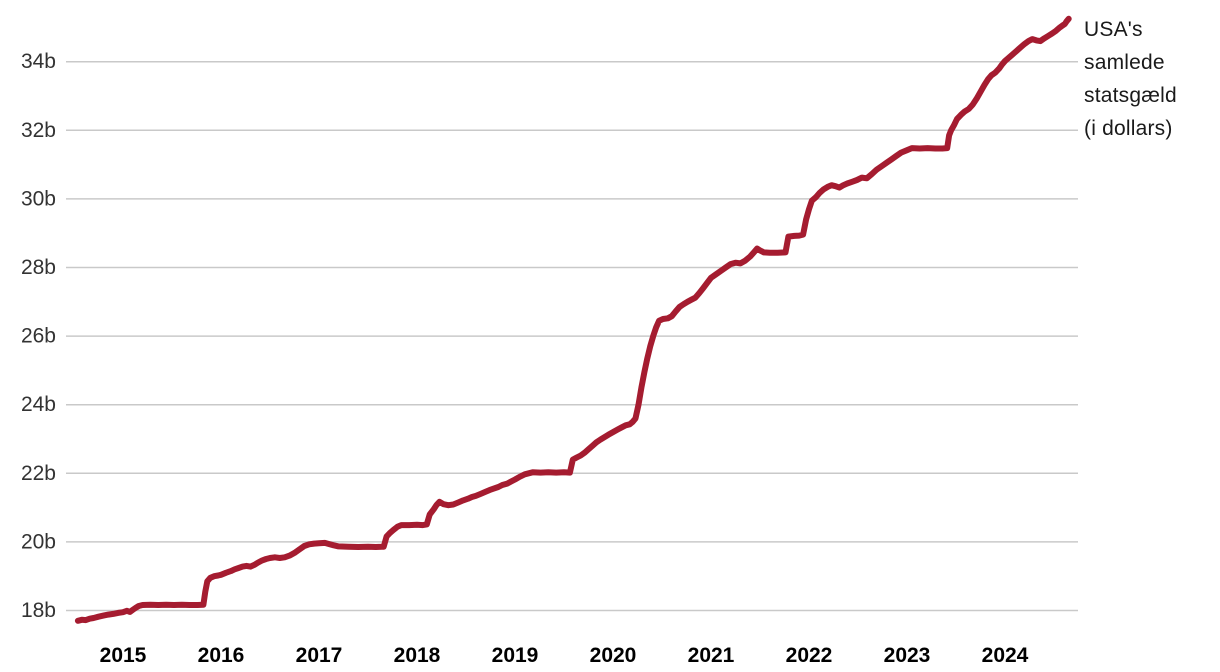  I want to click on y-axis-tick-label: 34b, so click(38, 61).